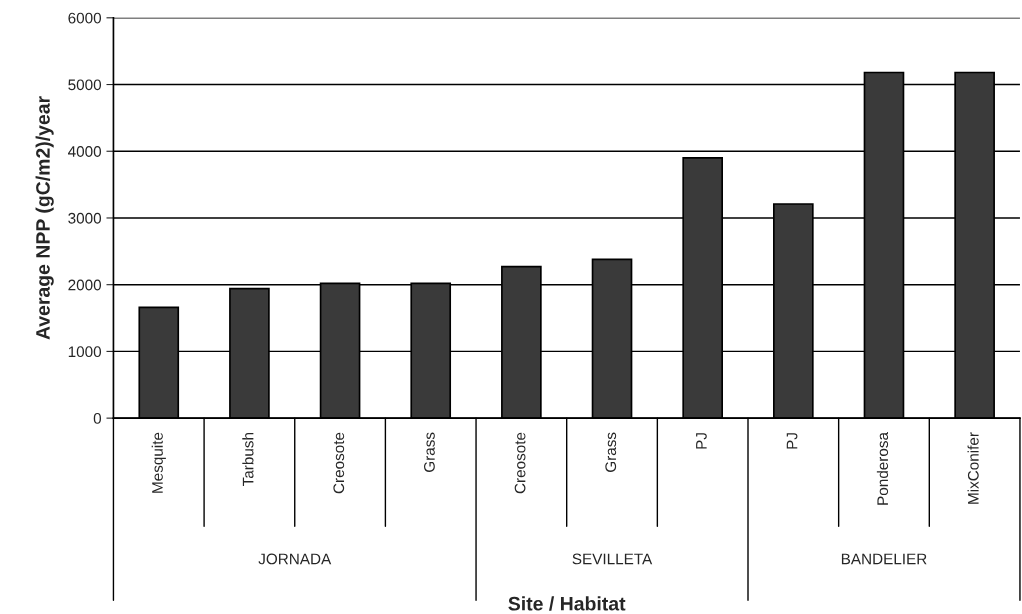  I want to click on text: SEVILLETA, so click(612, 559).